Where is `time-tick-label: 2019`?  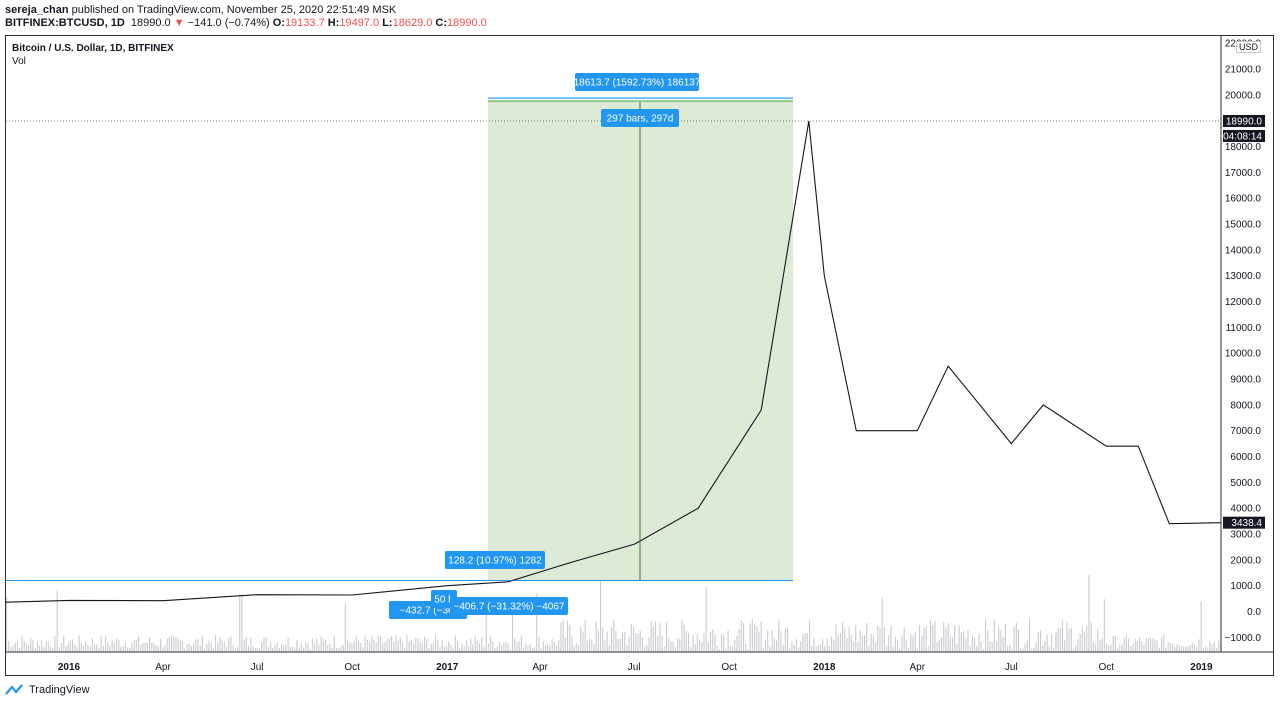
time-tick-label: 2019 is located at coordinates (1201, 667).